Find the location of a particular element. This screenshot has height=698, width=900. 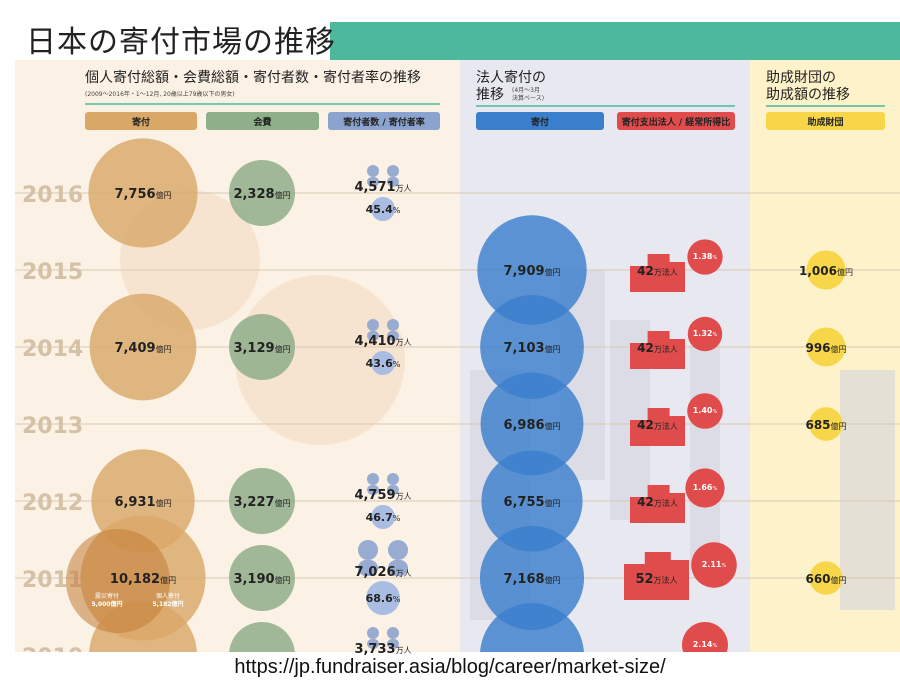

membership-value: 3,129億円 is located at coordinates (261, 348).